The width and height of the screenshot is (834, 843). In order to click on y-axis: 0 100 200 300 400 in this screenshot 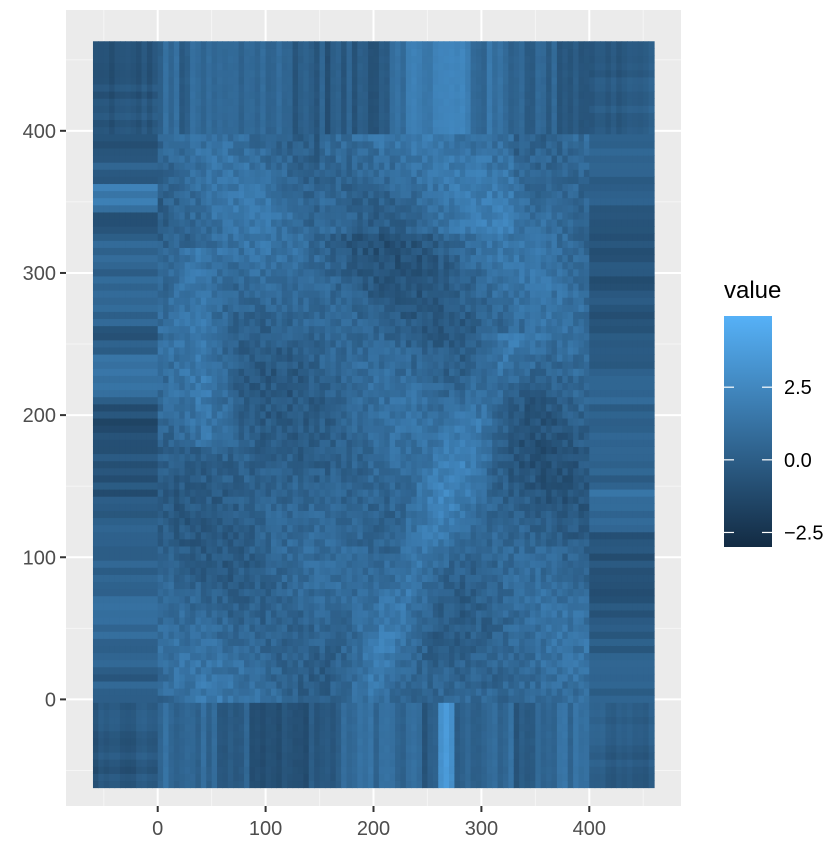, I will do `click(44, 416)`.